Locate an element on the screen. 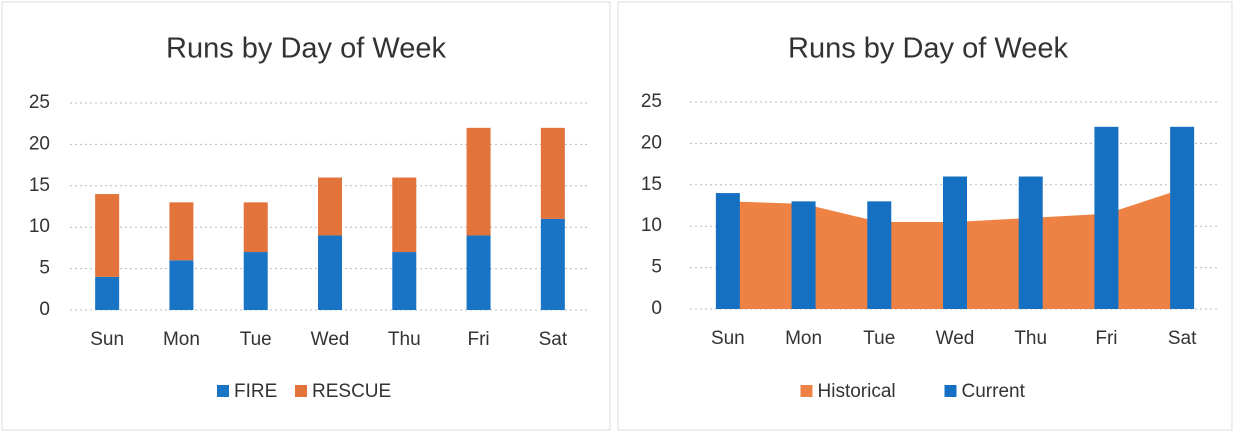 The image size is (1236, 434). legend-label: FIRE is located at coordinates (255, 391).